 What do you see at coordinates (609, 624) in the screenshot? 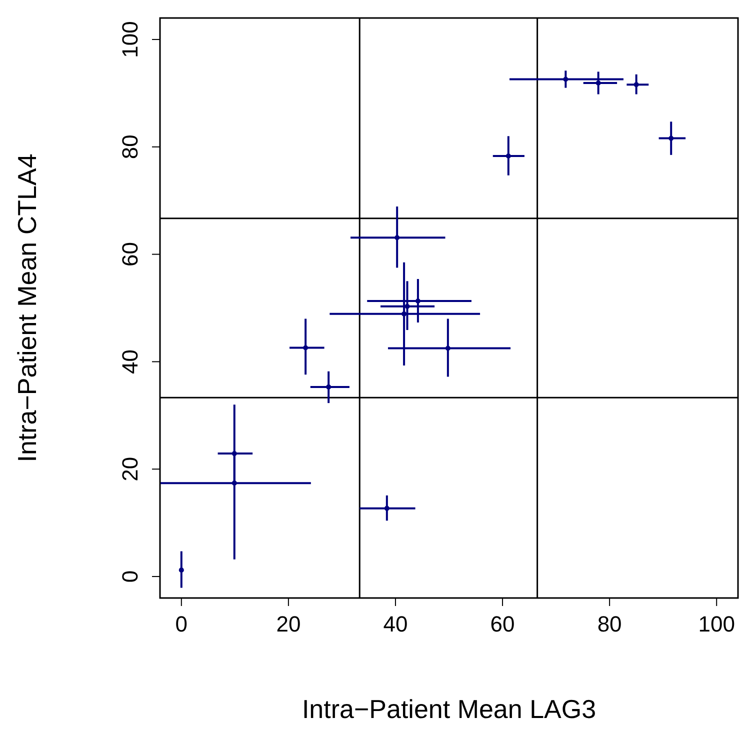
I see `x-tick-label: 80` at bounding box center [609, 624].